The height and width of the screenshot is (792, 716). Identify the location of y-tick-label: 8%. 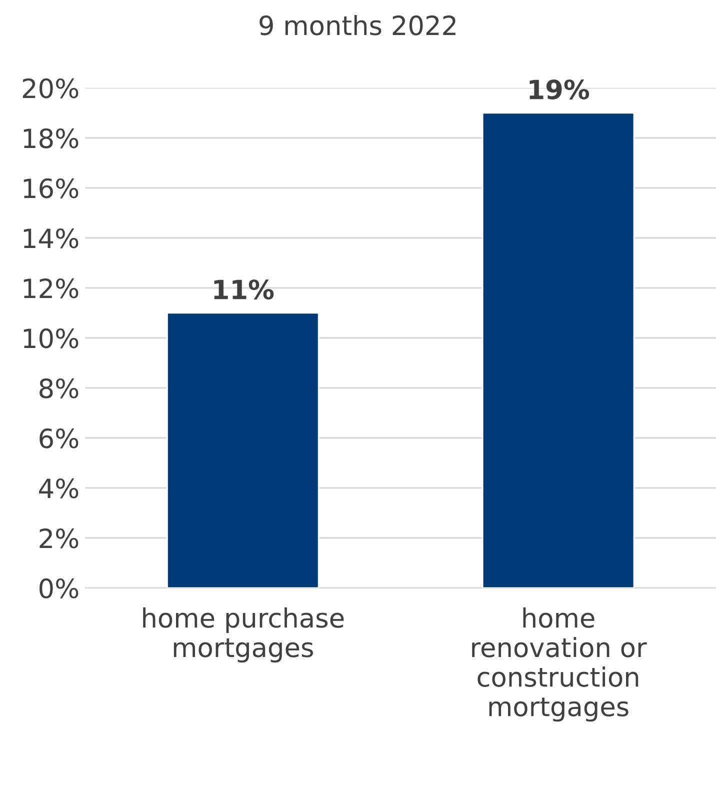
(59, 388).